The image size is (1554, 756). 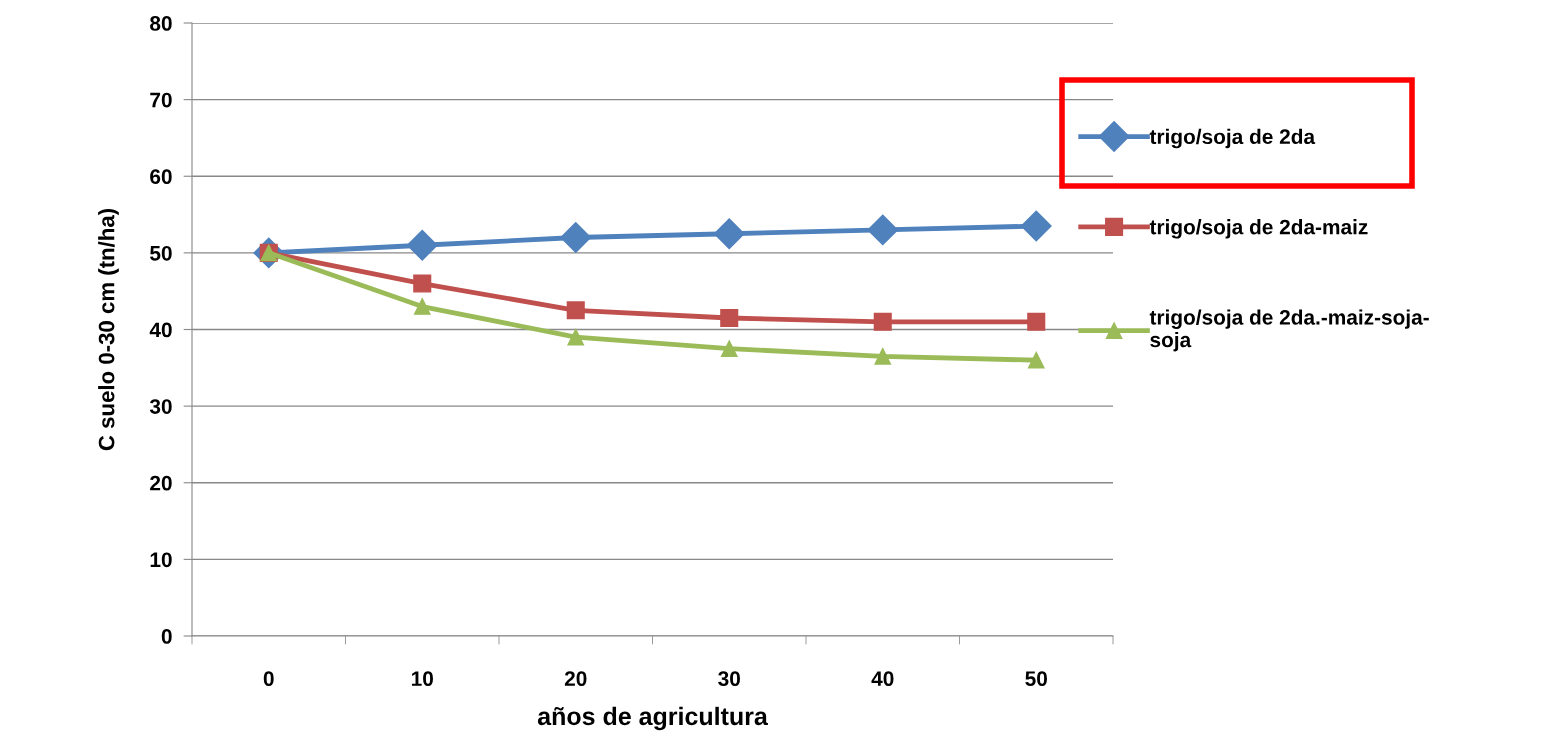 I want to click on legend-label: trigo/soja de 2da-maiz, so click(x=1258, y=229).